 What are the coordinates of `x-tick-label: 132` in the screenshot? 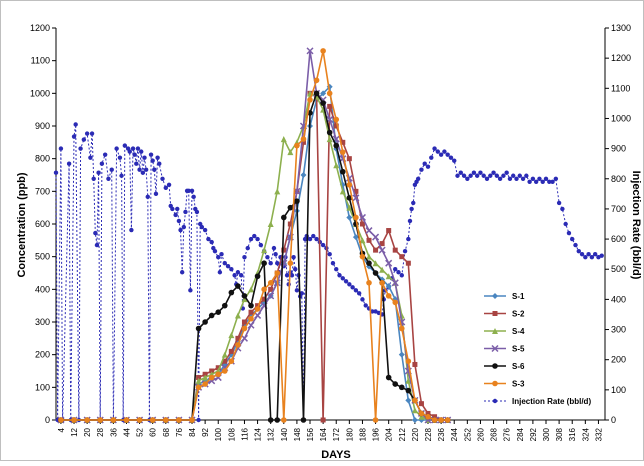 It's located at (271, 434).